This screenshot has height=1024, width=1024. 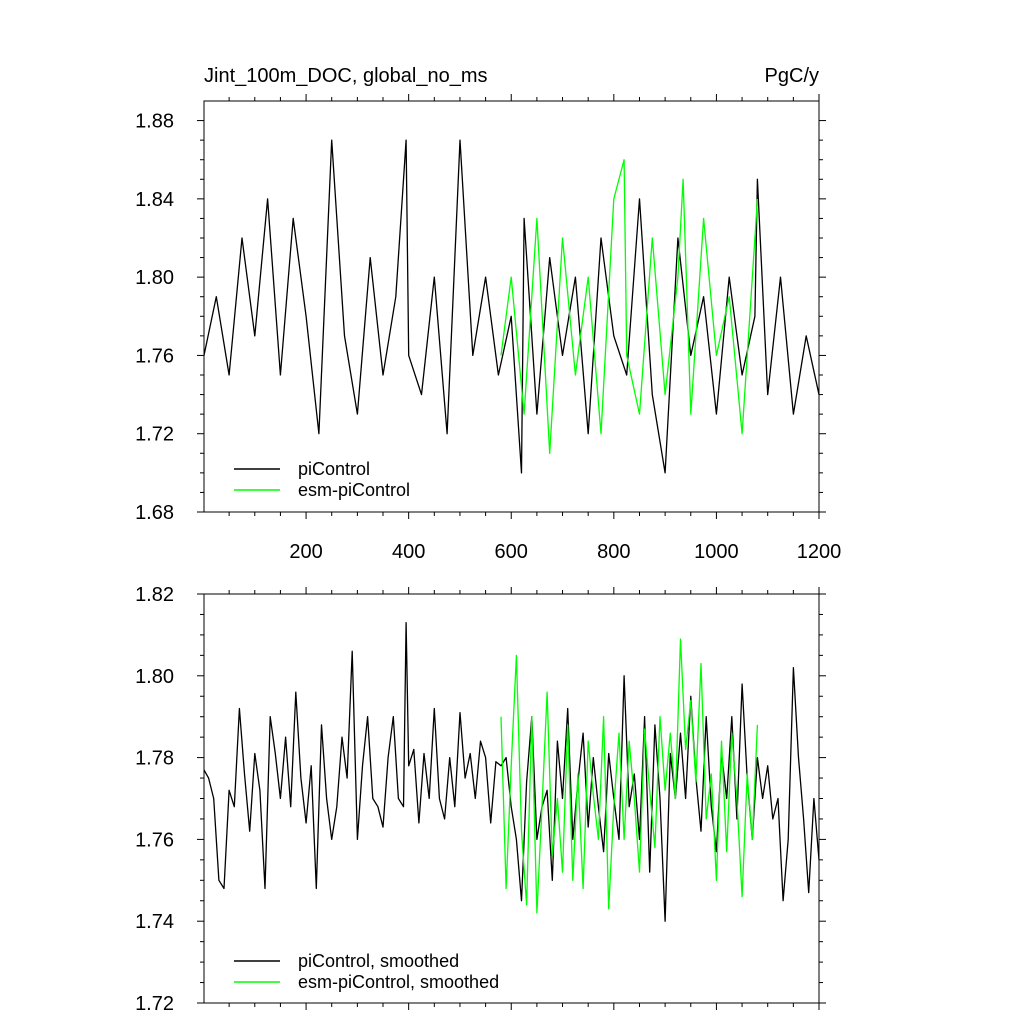 I want to click on y-tick-label: 1.82, so click(x=154, y=595).